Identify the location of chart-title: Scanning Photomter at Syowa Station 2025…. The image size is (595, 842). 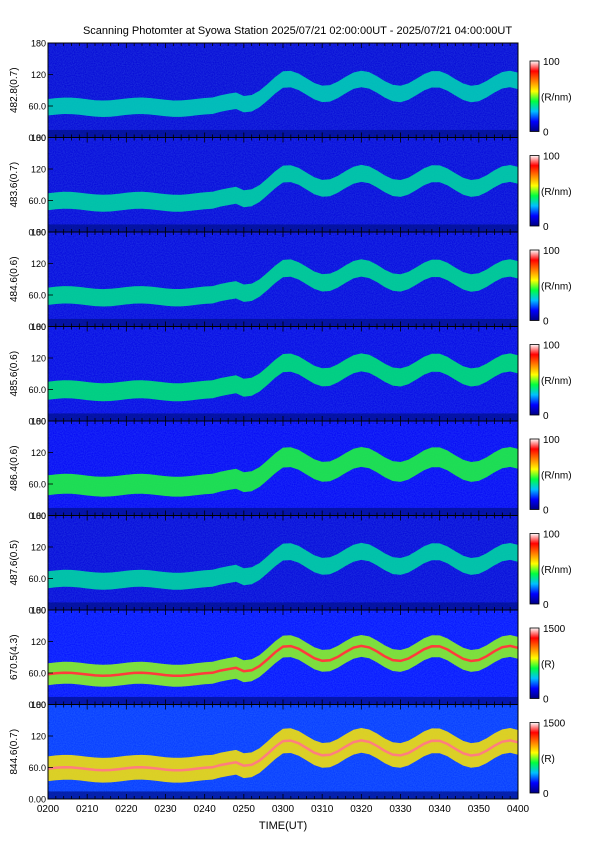
(297, 31).